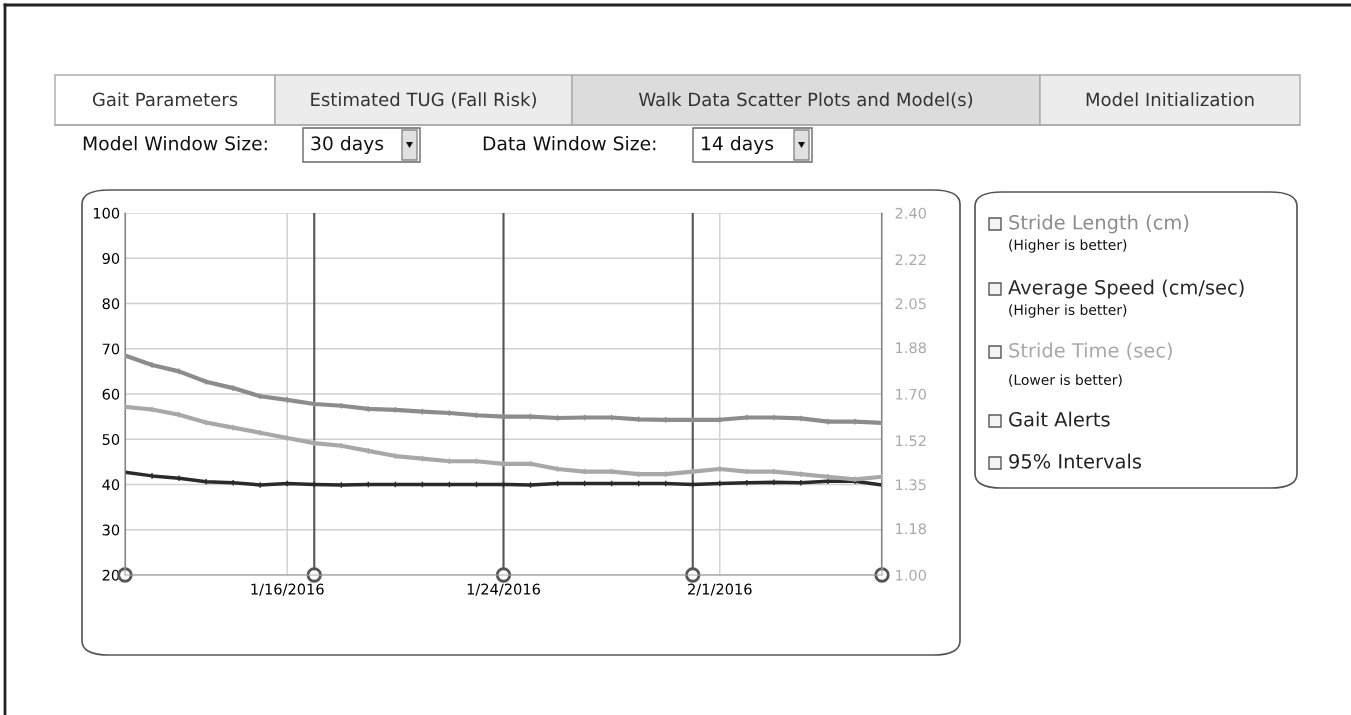 This screenshot has height=715, width=1351. Describe the element at coordinates (1075, 461) in the screenshot. I see `text: 95% Intervals` at that location.